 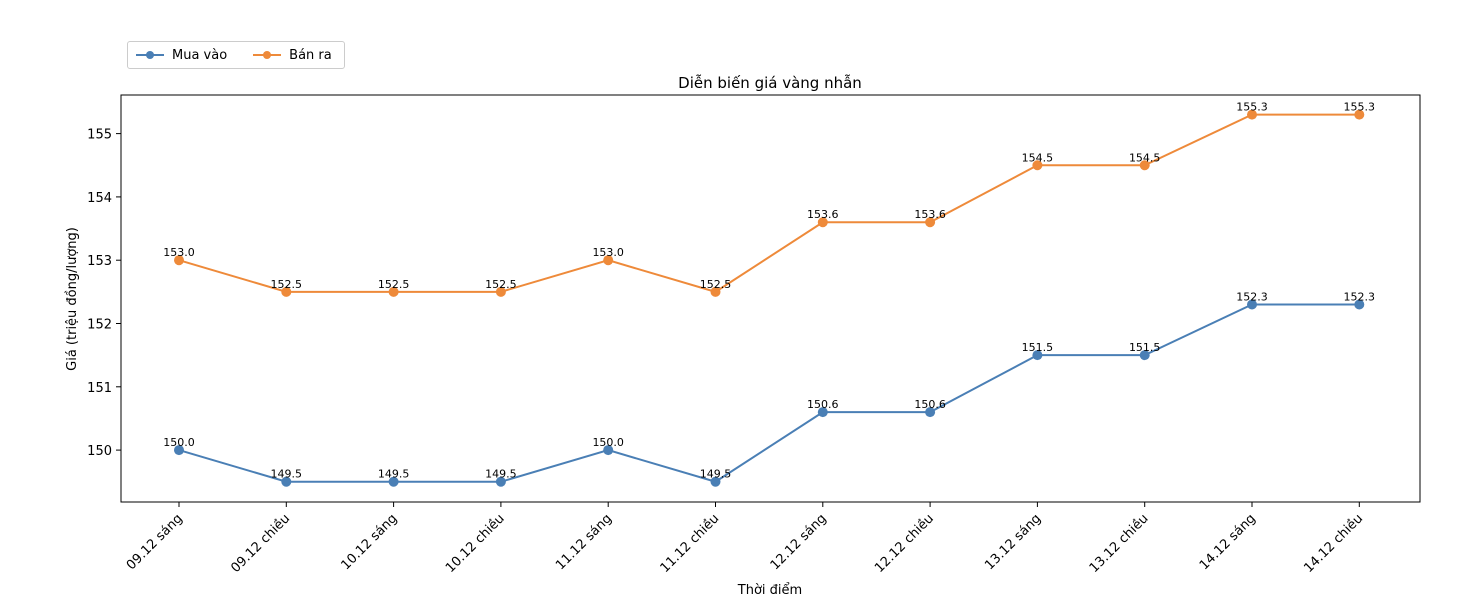 I want to click on x-tick-label: 13.12 sáng, so click(x=1013, y=542).